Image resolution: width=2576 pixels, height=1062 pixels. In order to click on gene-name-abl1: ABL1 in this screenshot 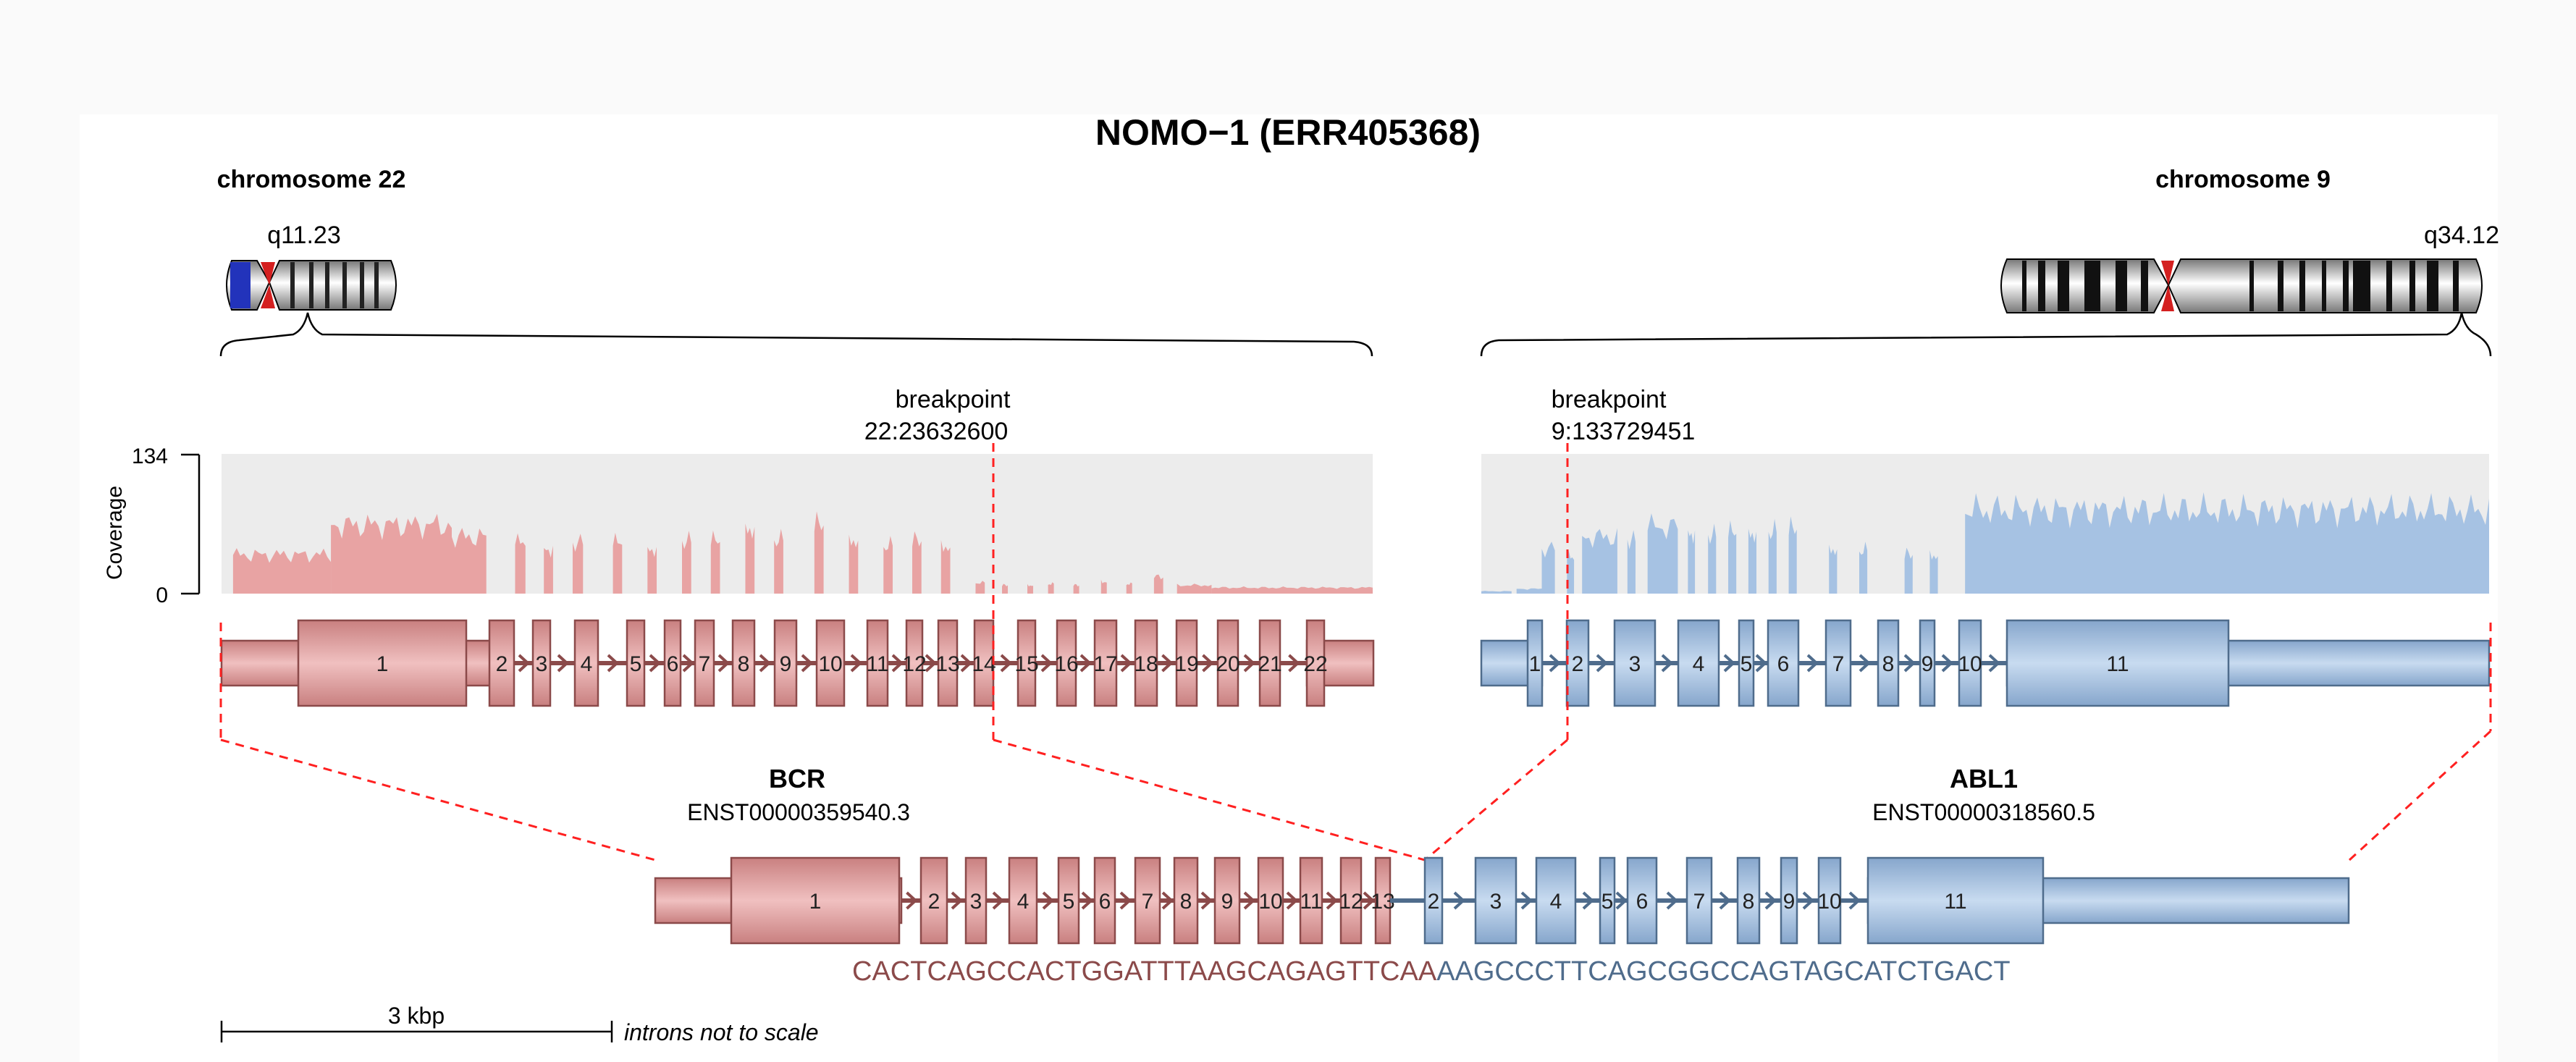, I will do `click(1984, 779)`.